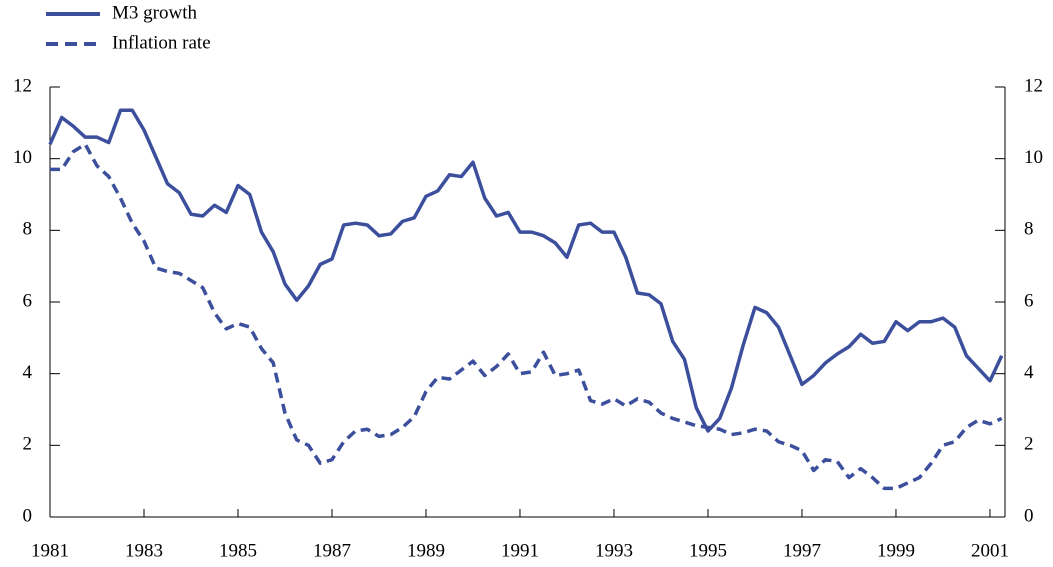  I want to click on y-tick-label: 0, so click(28, 515).